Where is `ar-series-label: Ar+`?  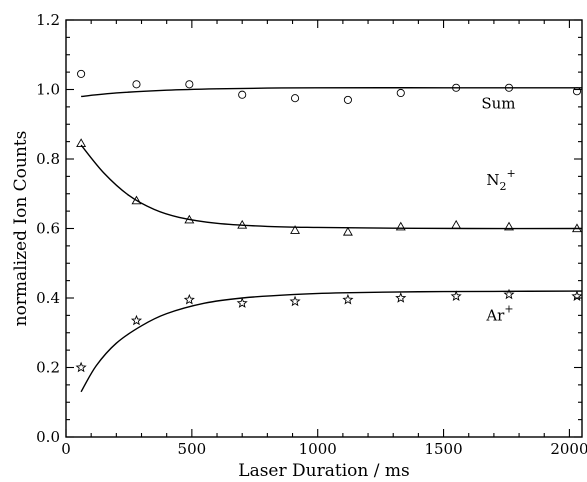
ar-series-label: Ar+ is located at coordinates (499, 314).